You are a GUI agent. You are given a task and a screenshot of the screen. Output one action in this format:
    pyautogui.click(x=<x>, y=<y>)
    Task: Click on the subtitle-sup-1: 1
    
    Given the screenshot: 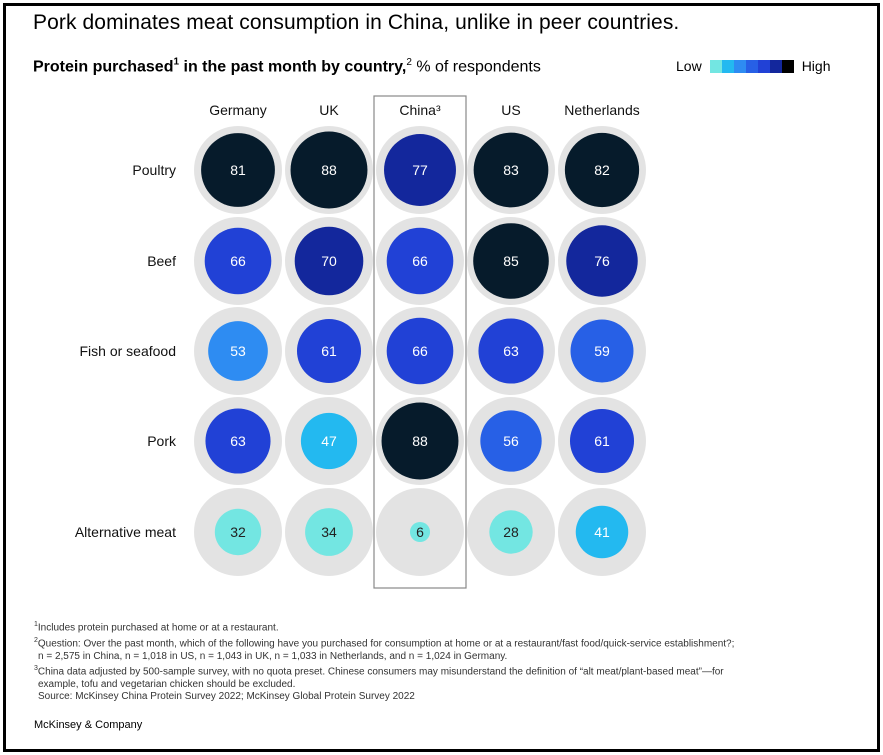 What is the action you would take?
    pyautogui.click(x=176, y=62)
    